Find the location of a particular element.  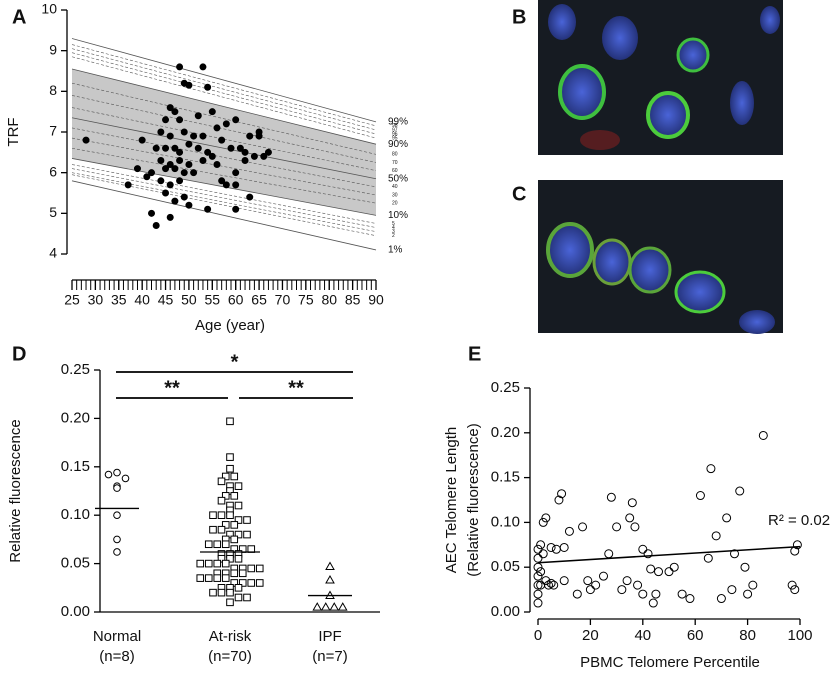

y-axis-label: Relative fluorescence is located at coordinates (15, 490).